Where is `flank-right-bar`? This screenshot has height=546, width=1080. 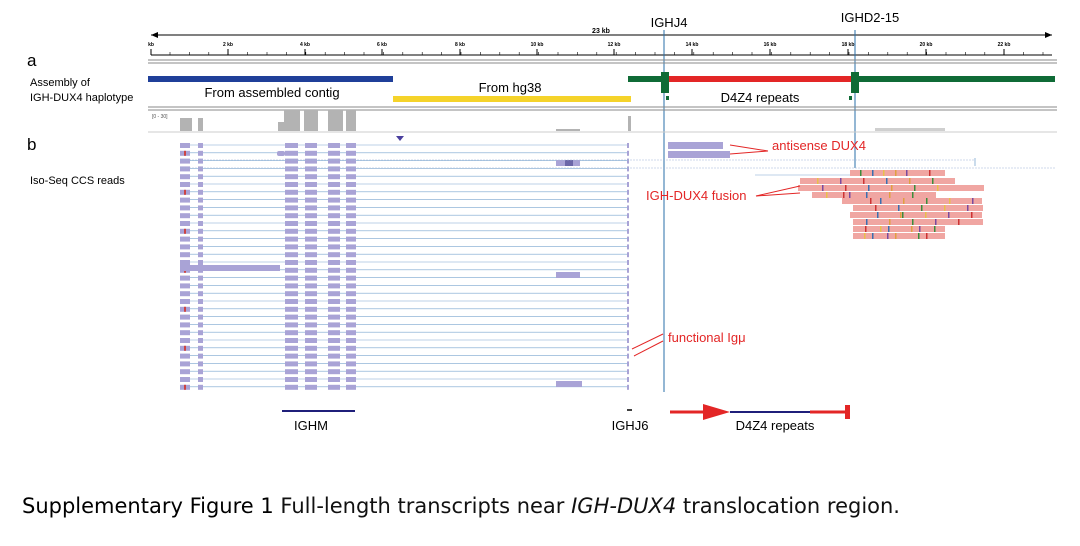 flank-right-bar is located at coordinates (957, 79).